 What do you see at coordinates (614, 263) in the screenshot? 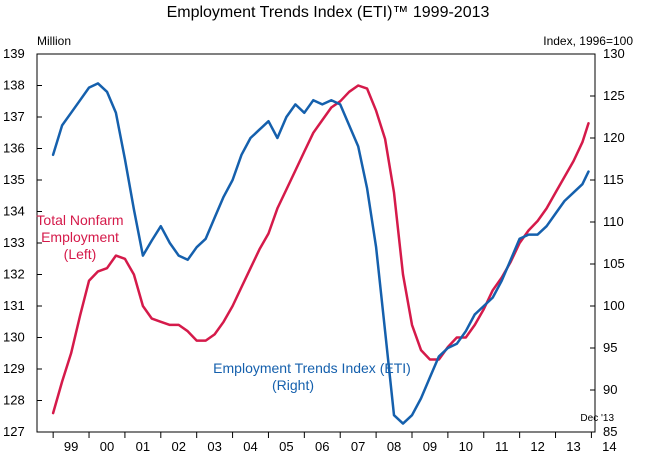
I see `right-tick-label: 105` at bounding box center [614, 263].